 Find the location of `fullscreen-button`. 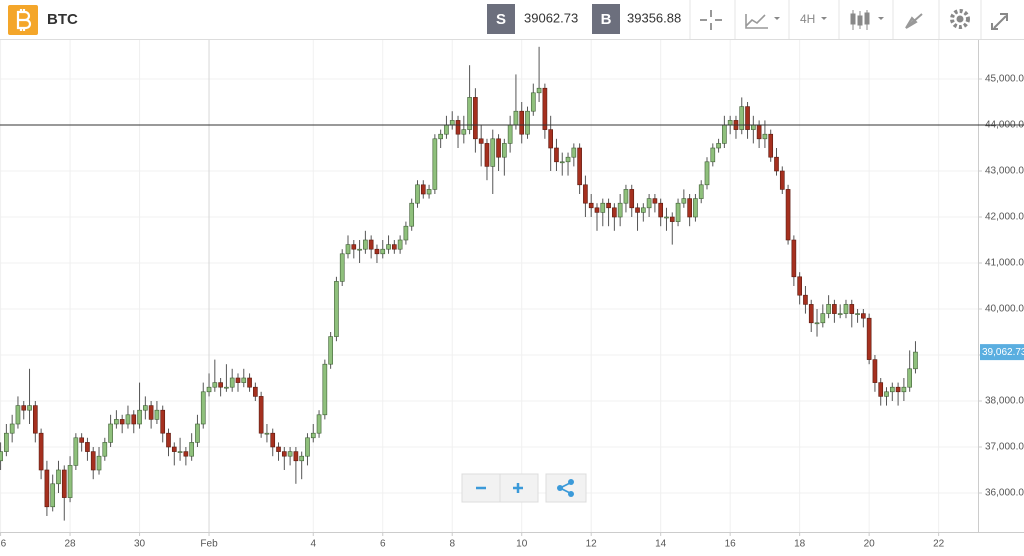

fullscreen-button is located at coordinates (999, 21).